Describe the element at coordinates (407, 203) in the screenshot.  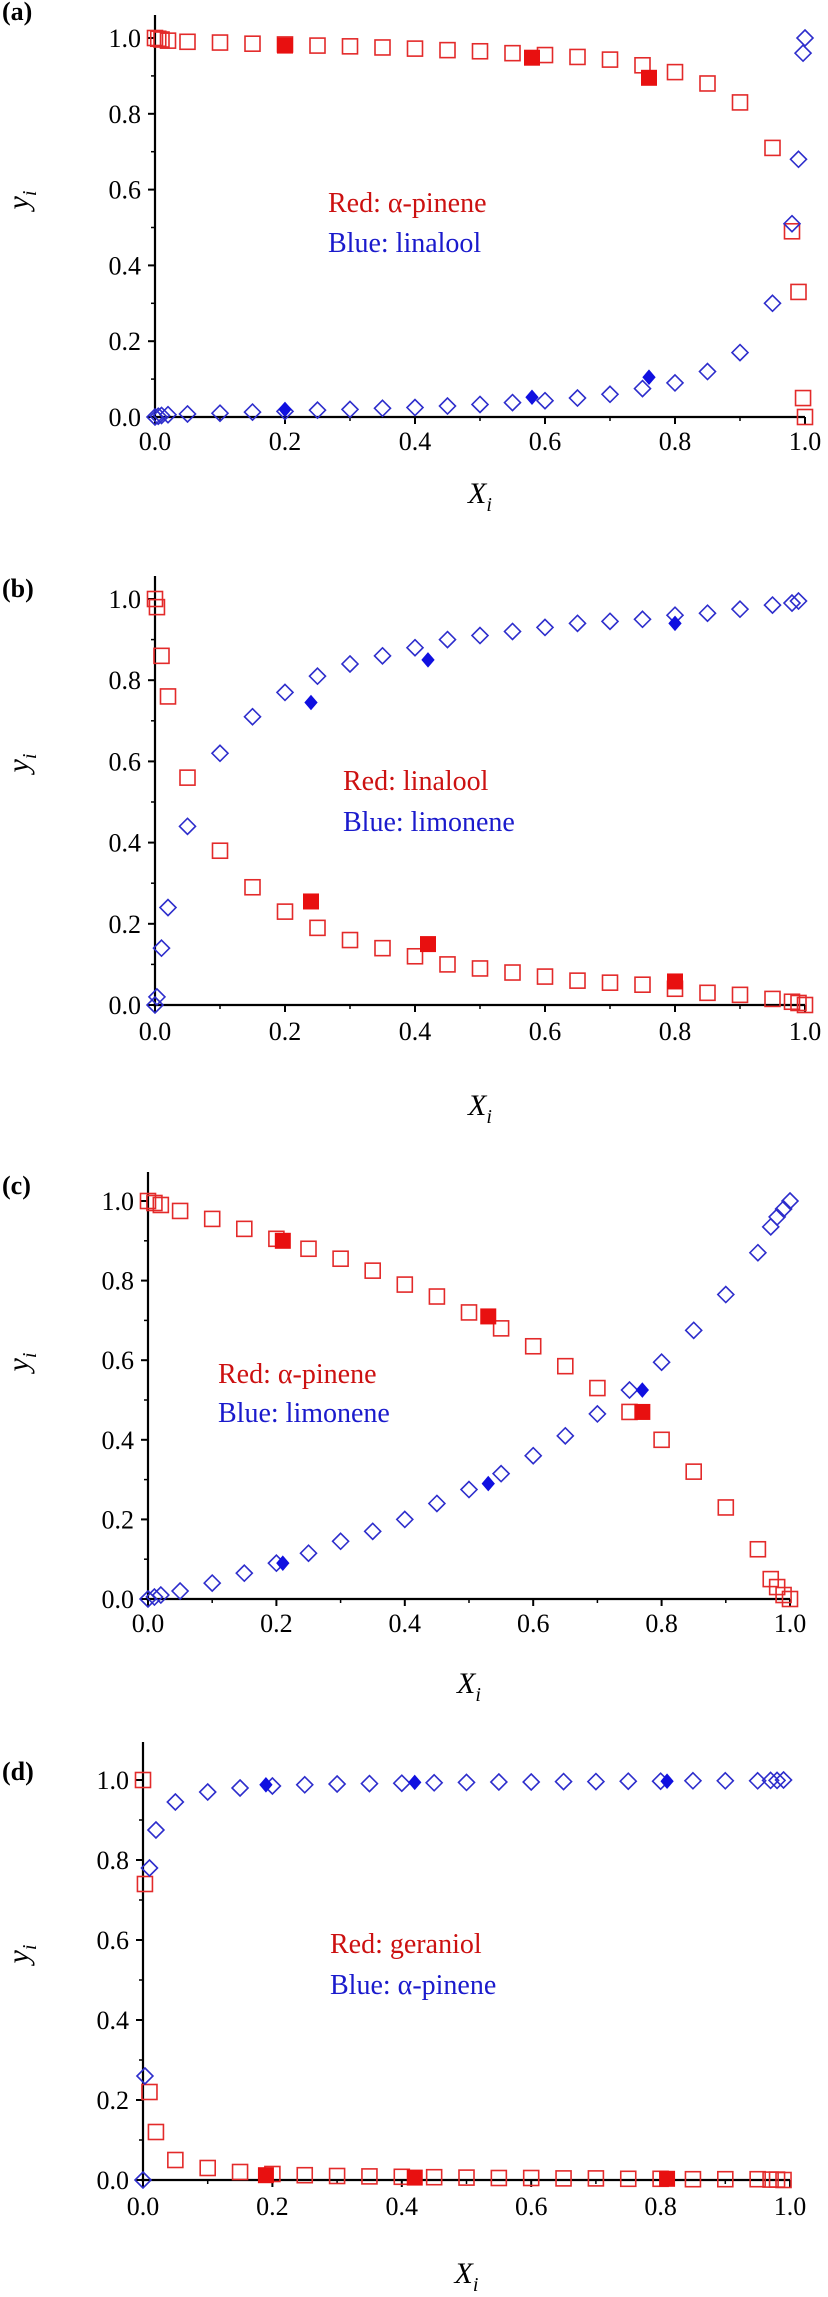
I see `annotation-1: Red: α-pinene` at that location.